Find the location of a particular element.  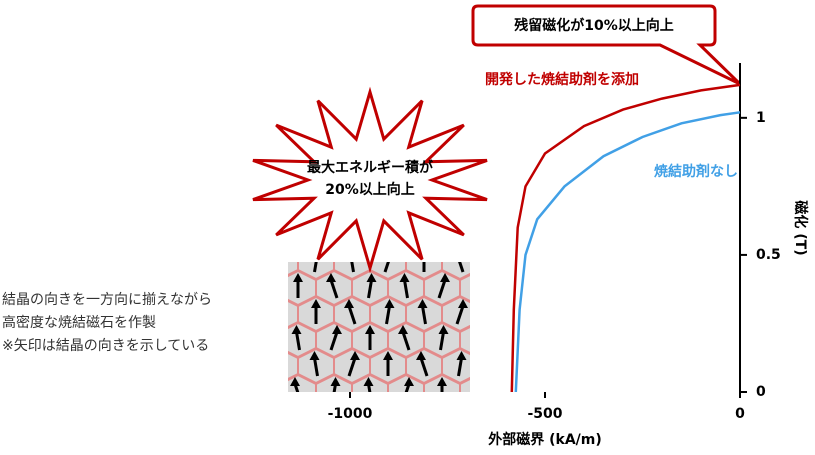

side-note: 結晶の向きを一方向に揃えながら is located at coordinates (107, 300).